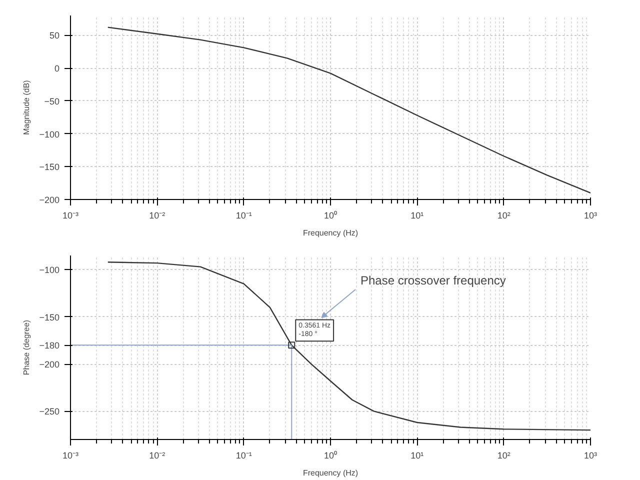  Describe the element at coordinates (52, 101) in the screenshot. I see `y-tick-label: −50` at that location.